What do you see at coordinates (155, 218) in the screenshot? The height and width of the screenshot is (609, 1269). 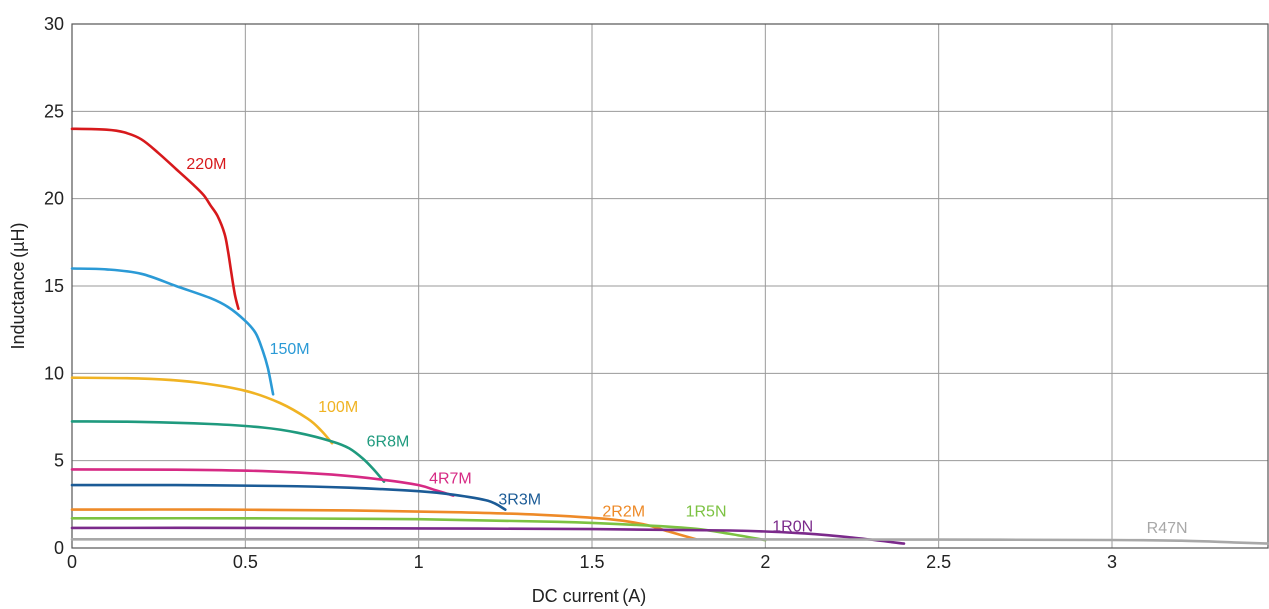 I see `series-line-220m` at bounding box center [155, 218].